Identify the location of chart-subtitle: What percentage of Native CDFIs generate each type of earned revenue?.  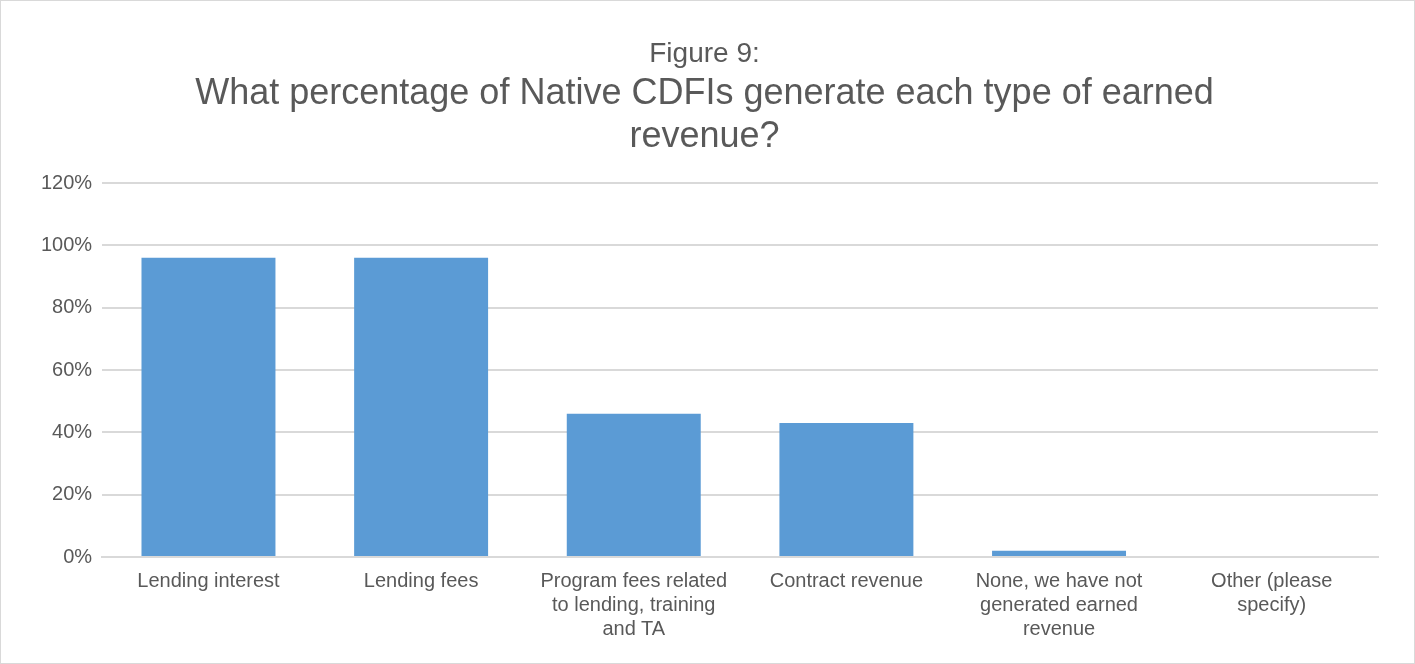
(704, 113).